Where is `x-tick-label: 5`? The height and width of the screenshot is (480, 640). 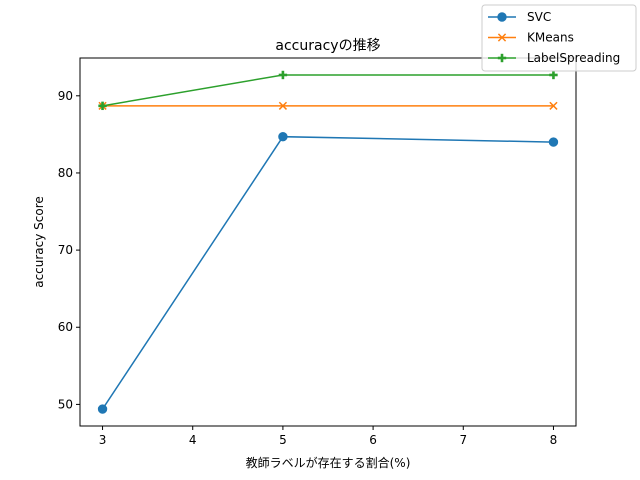 x-tick-label: 5 is located at coordinates (283, 440).